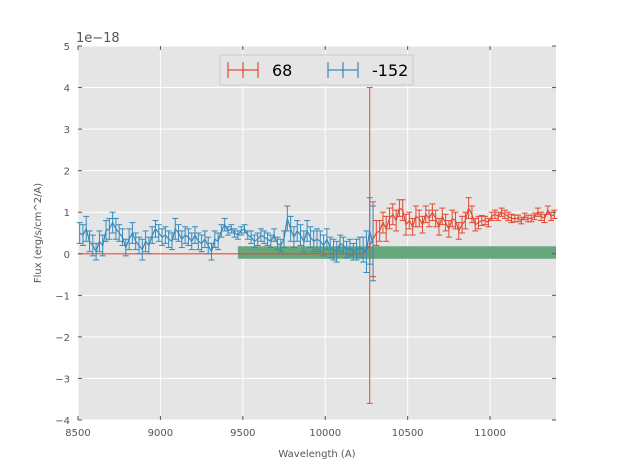  What do you see at coordinates (282, 70) in the screenshot?
I see `legend-label: 68` at bounding box center [282, 70].